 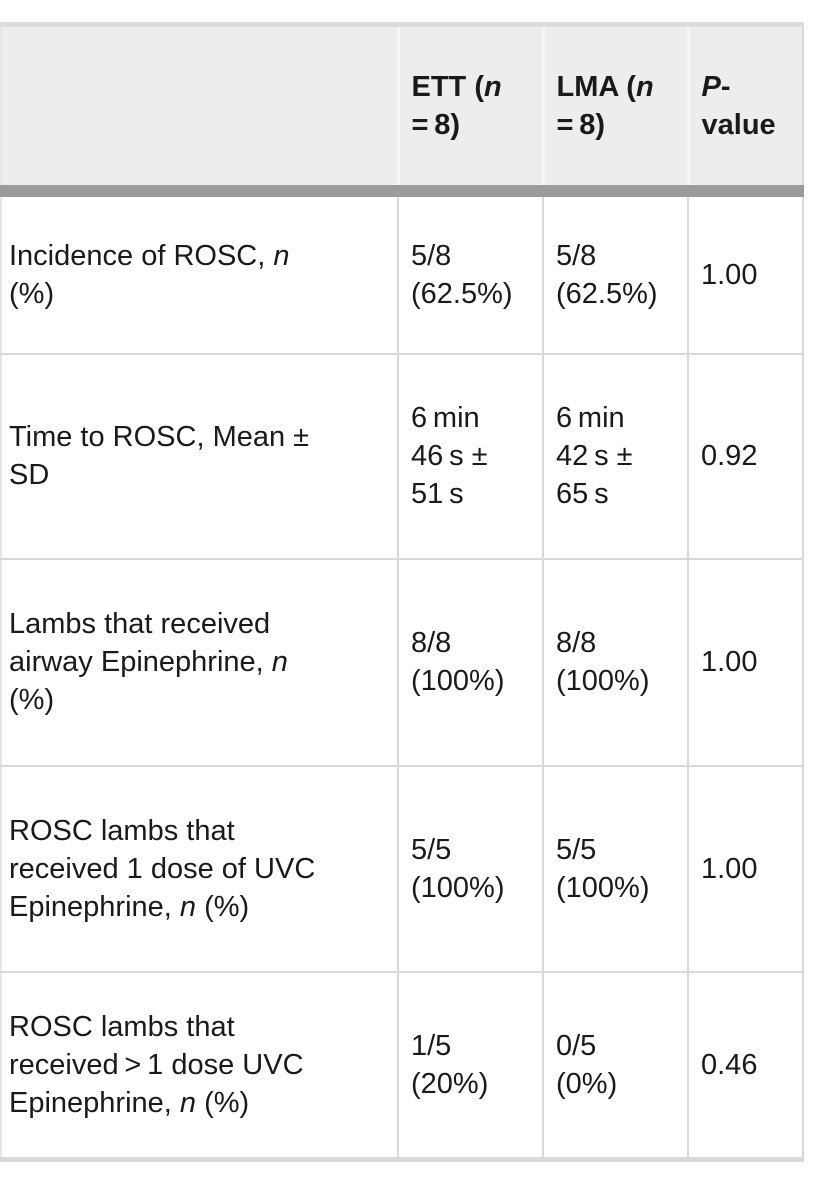 I want to click on lma-value: 5/5 (100%), so click(x=616, y=868).